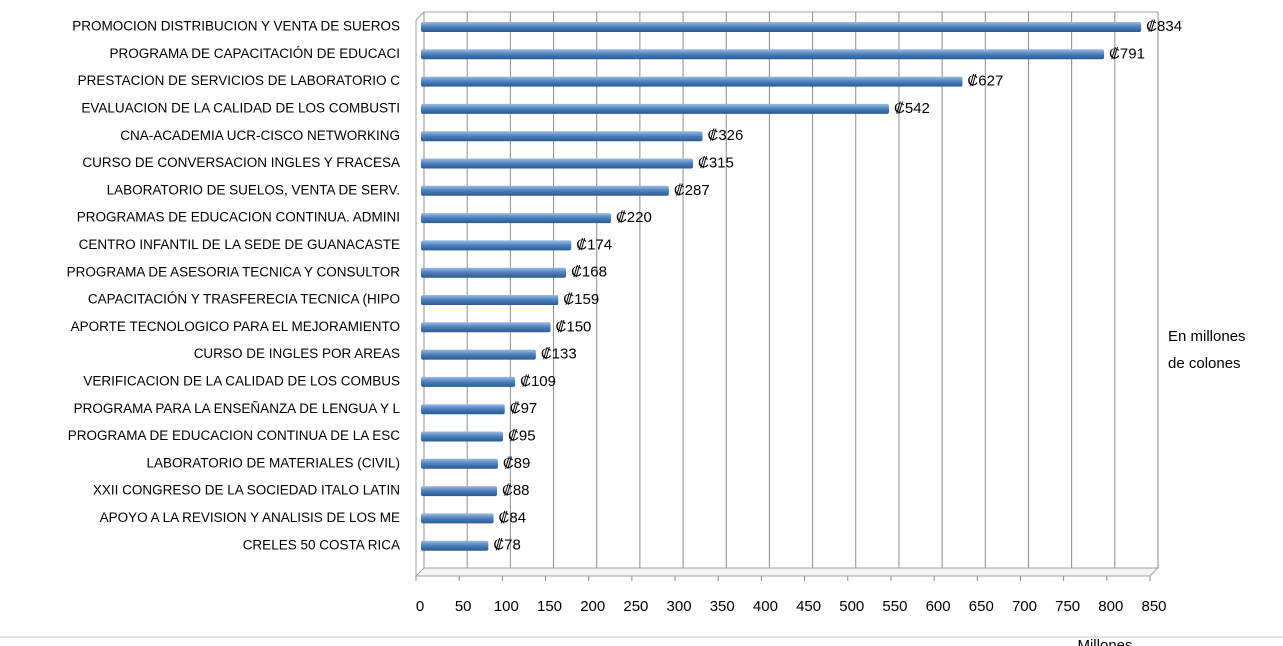  Describe the element at coordinates (239, 244) in the screenshot. I see `category-label: CENTRO INFANTIL DE LA SEDE DE GUANACASTE` at that location.